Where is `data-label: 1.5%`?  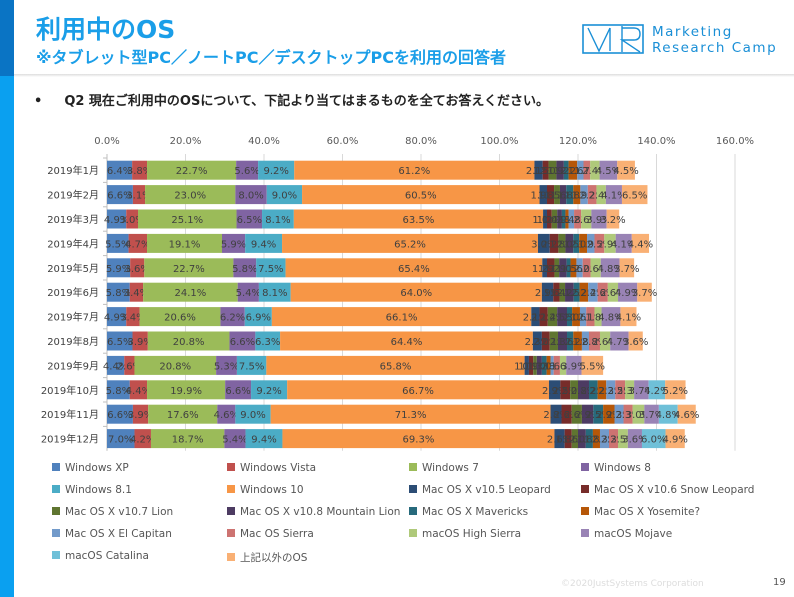
data-label: 1.5% is located at coordinates (573, 269).